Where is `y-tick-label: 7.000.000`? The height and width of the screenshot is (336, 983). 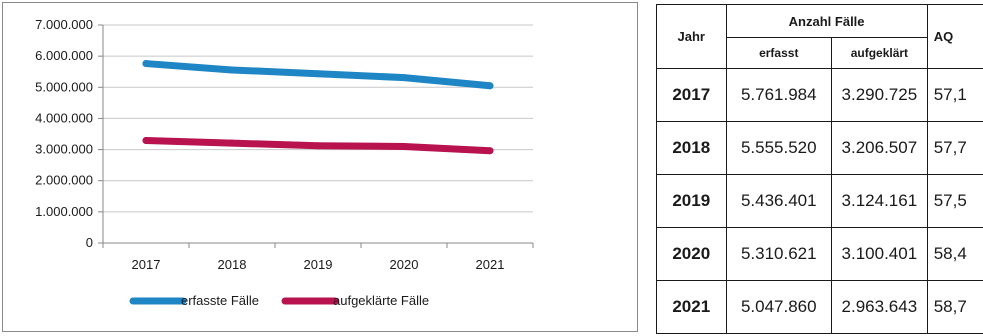
y-tick-label: 7.000.000 is located at coordinates (64, 24).